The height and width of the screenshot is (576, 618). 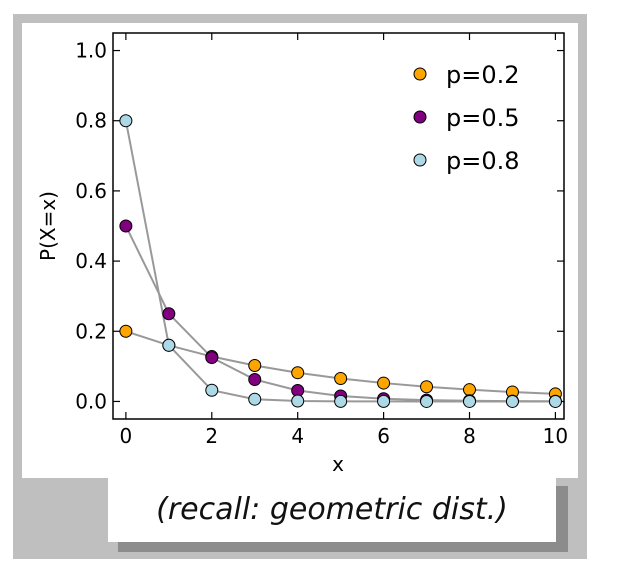 What do you see at coordinates (297, 436) in the screenshot?
I see `x-tick-label: 4` at bounding box center [297, 436].